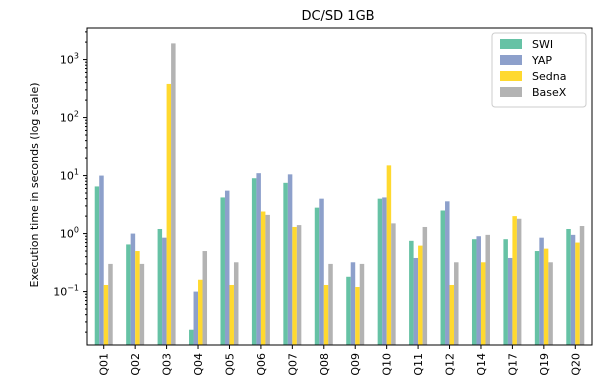  What do you see at coordinates (519, 281) in the screenshot?
I see `bar-basex-q17` at bounding box center [519, 281].